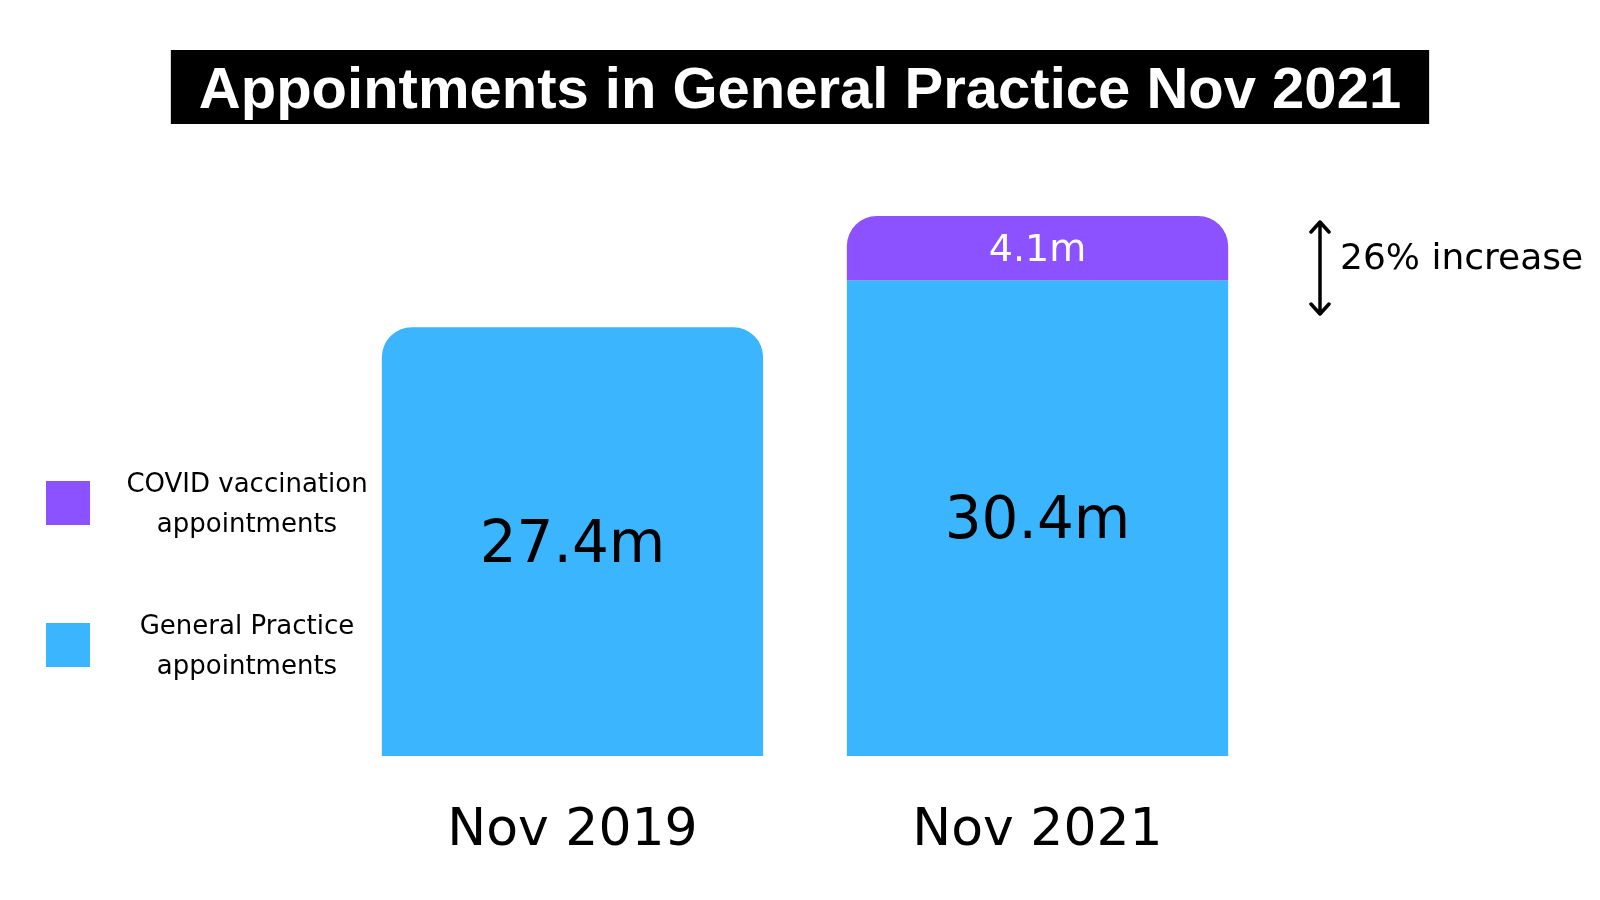  I want to click on chart-title: Appointments in General Practice Nov 2021, so click(800, 87).